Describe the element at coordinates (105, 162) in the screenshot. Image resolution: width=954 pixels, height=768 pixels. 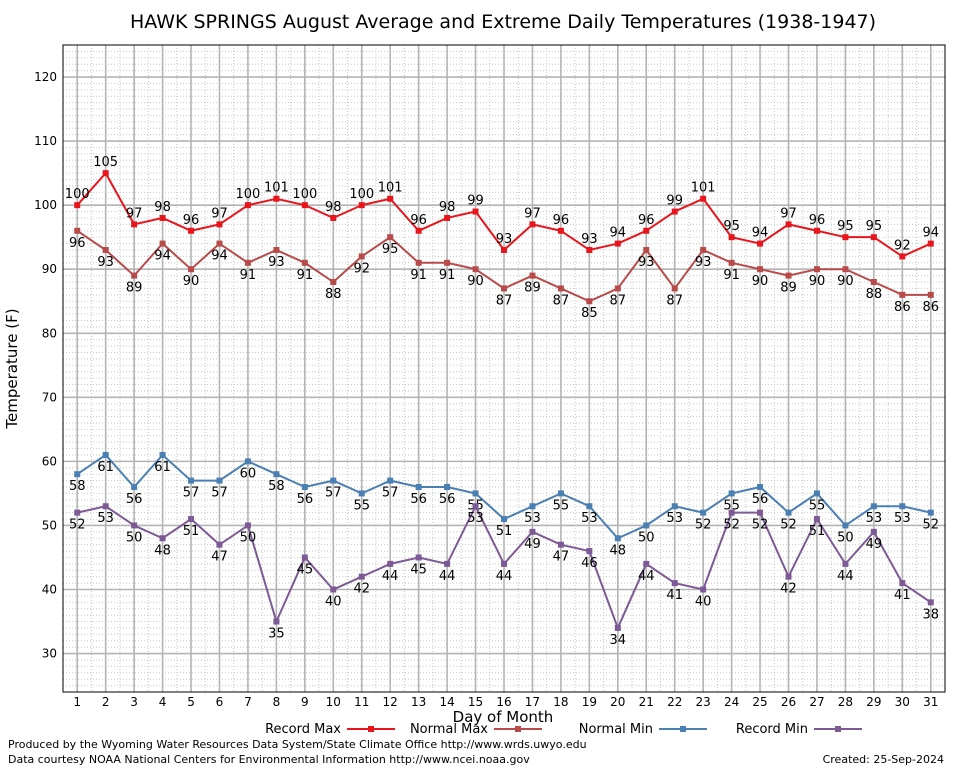
I see `data-label-record-max: 105` at that location.